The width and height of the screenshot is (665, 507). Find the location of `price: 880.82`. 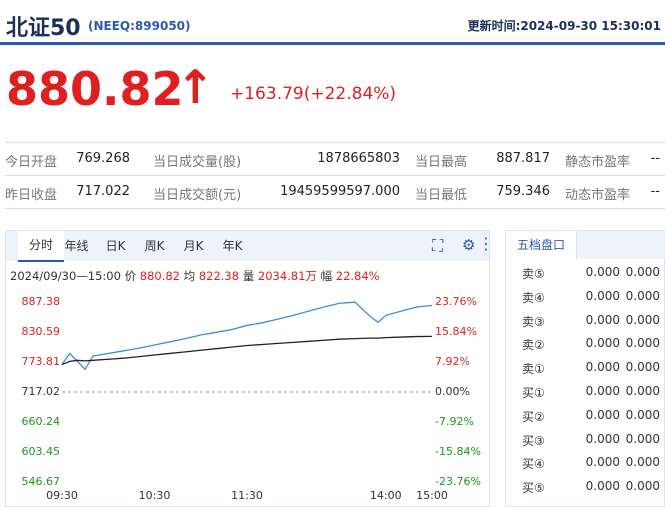

price: 880.82 is located at coordinates (95, 89).